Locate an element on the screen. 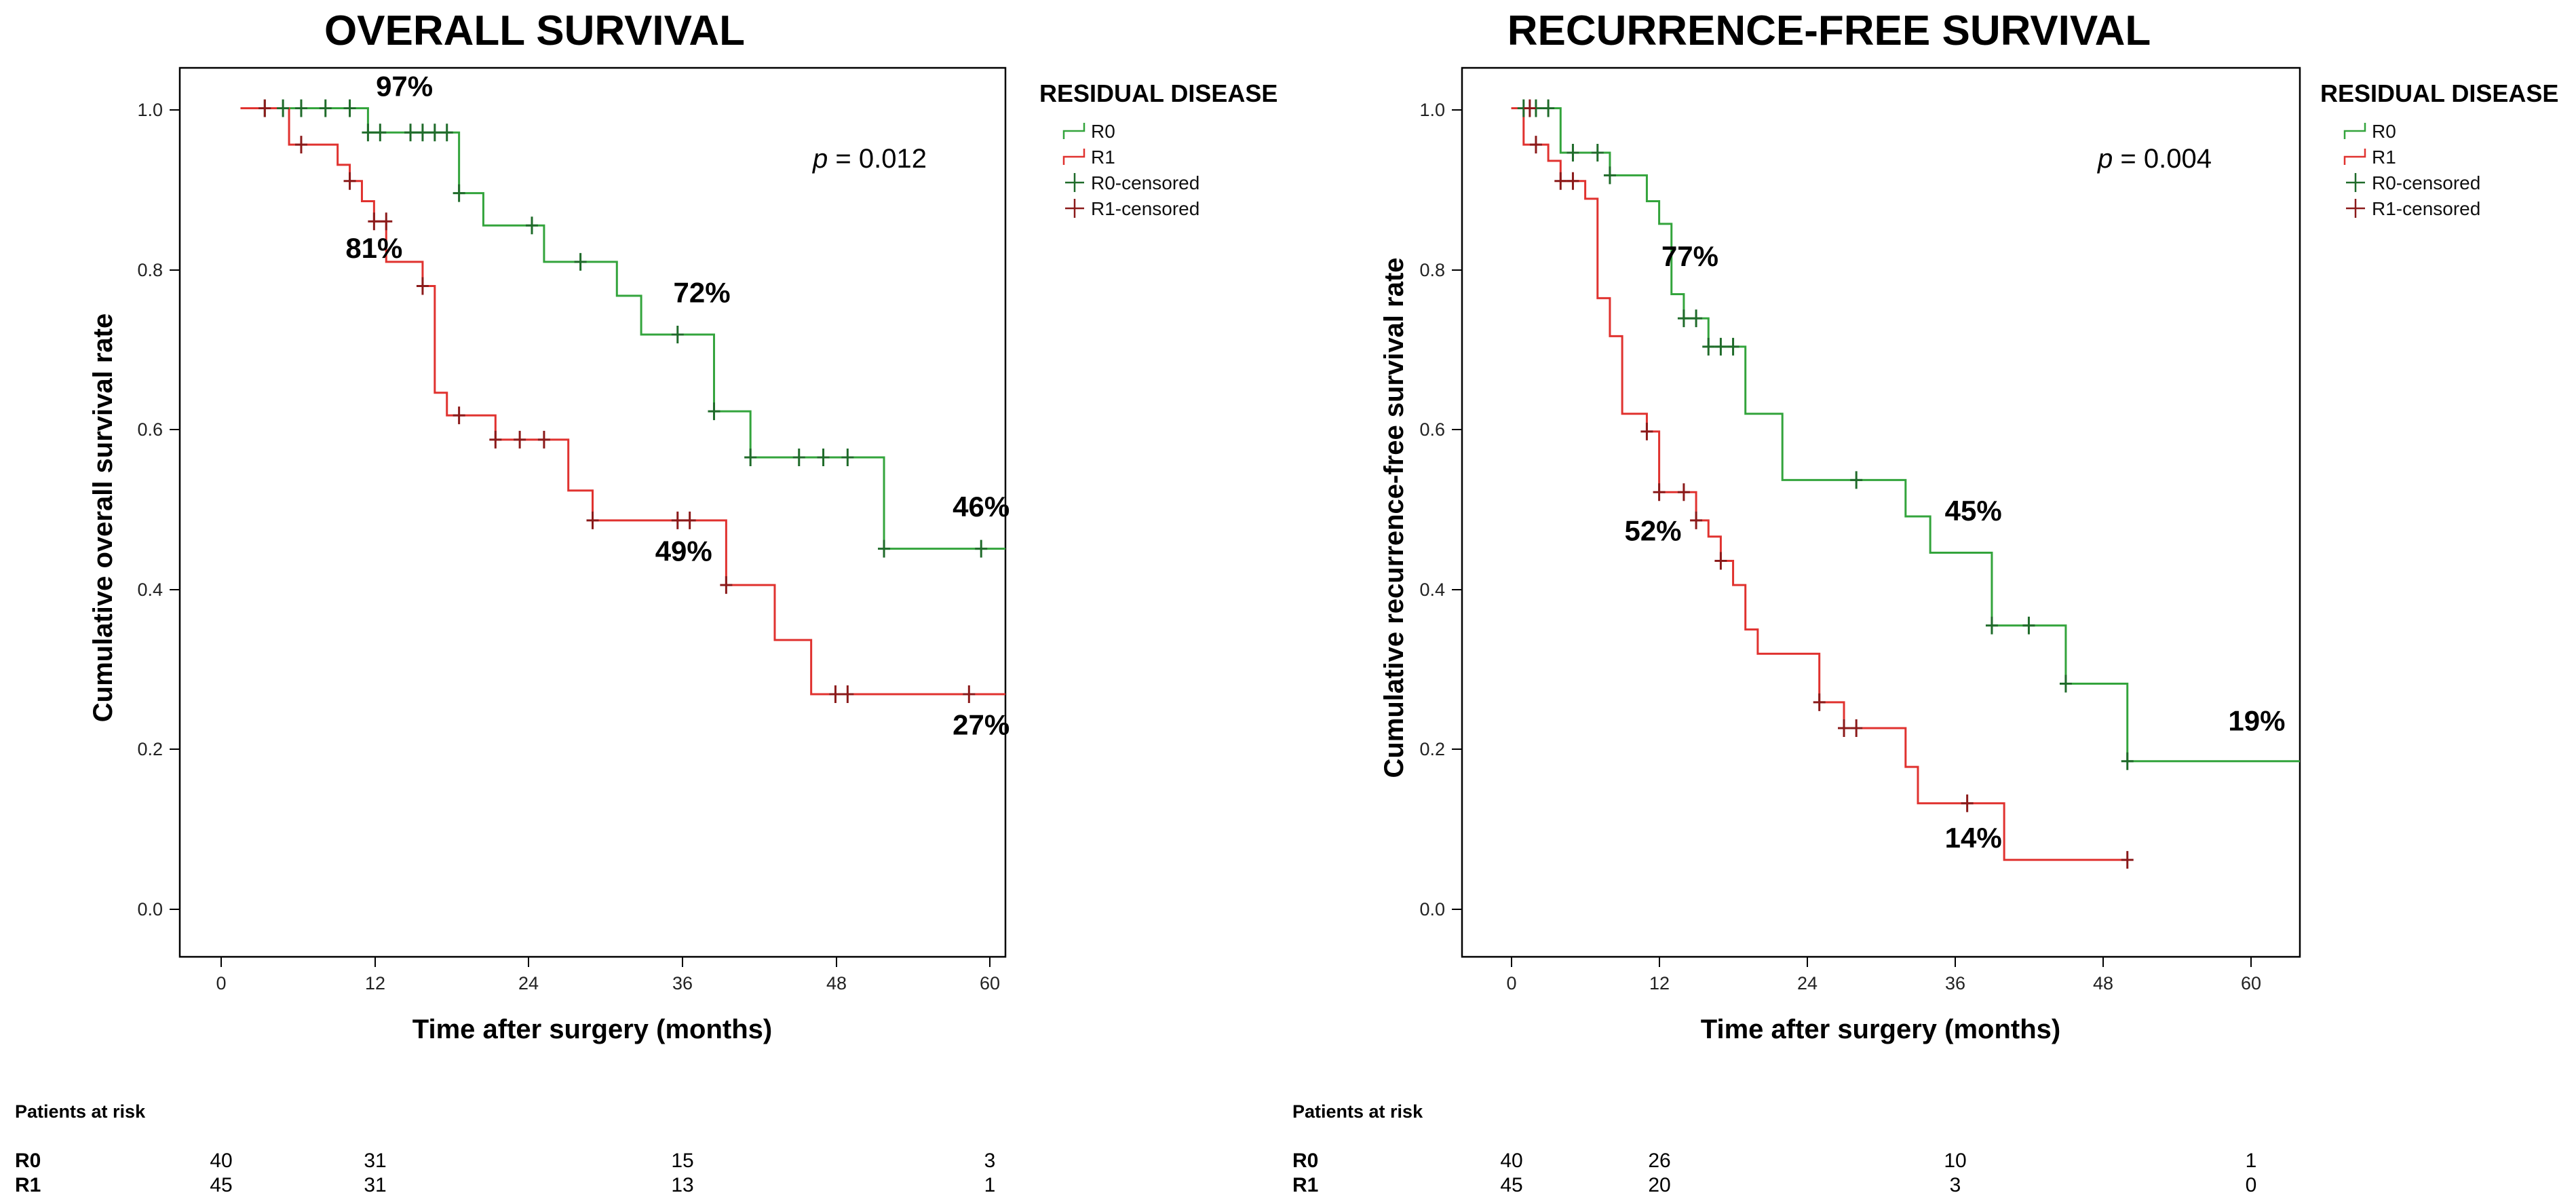 This screenshot has height=1195, width=2576. x-tick-label: 0 is located at coordinates (1511, 983).